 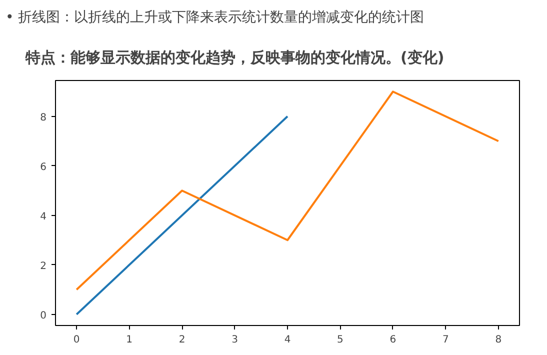 What do you see at coordinates (234, 57) in the screenshot?
I see `chart-subtitle: 特点：能够显示数据的变化趋势，反映事物的变化情况。(变化)` at bounding box center [234, 57].